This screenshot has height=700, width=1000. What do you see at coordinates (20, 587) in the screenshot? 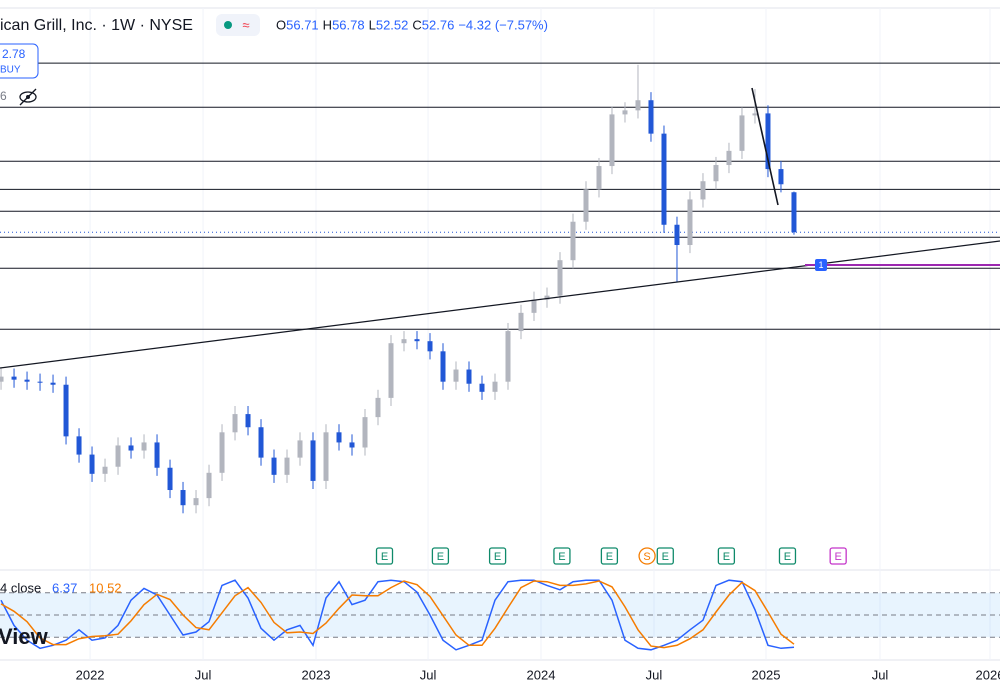
I see `stoch-title: 4 close` at bounding box center [20, 587].